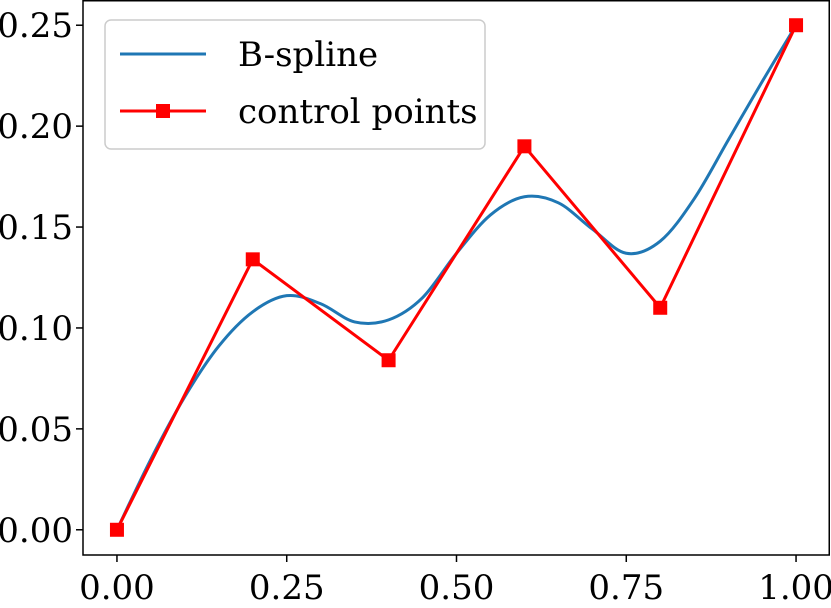 The image size is (831, 608). Describe the element at coordinates (36, 430) in the screenshot. I see `y-tick-label: 0.05` at that location.